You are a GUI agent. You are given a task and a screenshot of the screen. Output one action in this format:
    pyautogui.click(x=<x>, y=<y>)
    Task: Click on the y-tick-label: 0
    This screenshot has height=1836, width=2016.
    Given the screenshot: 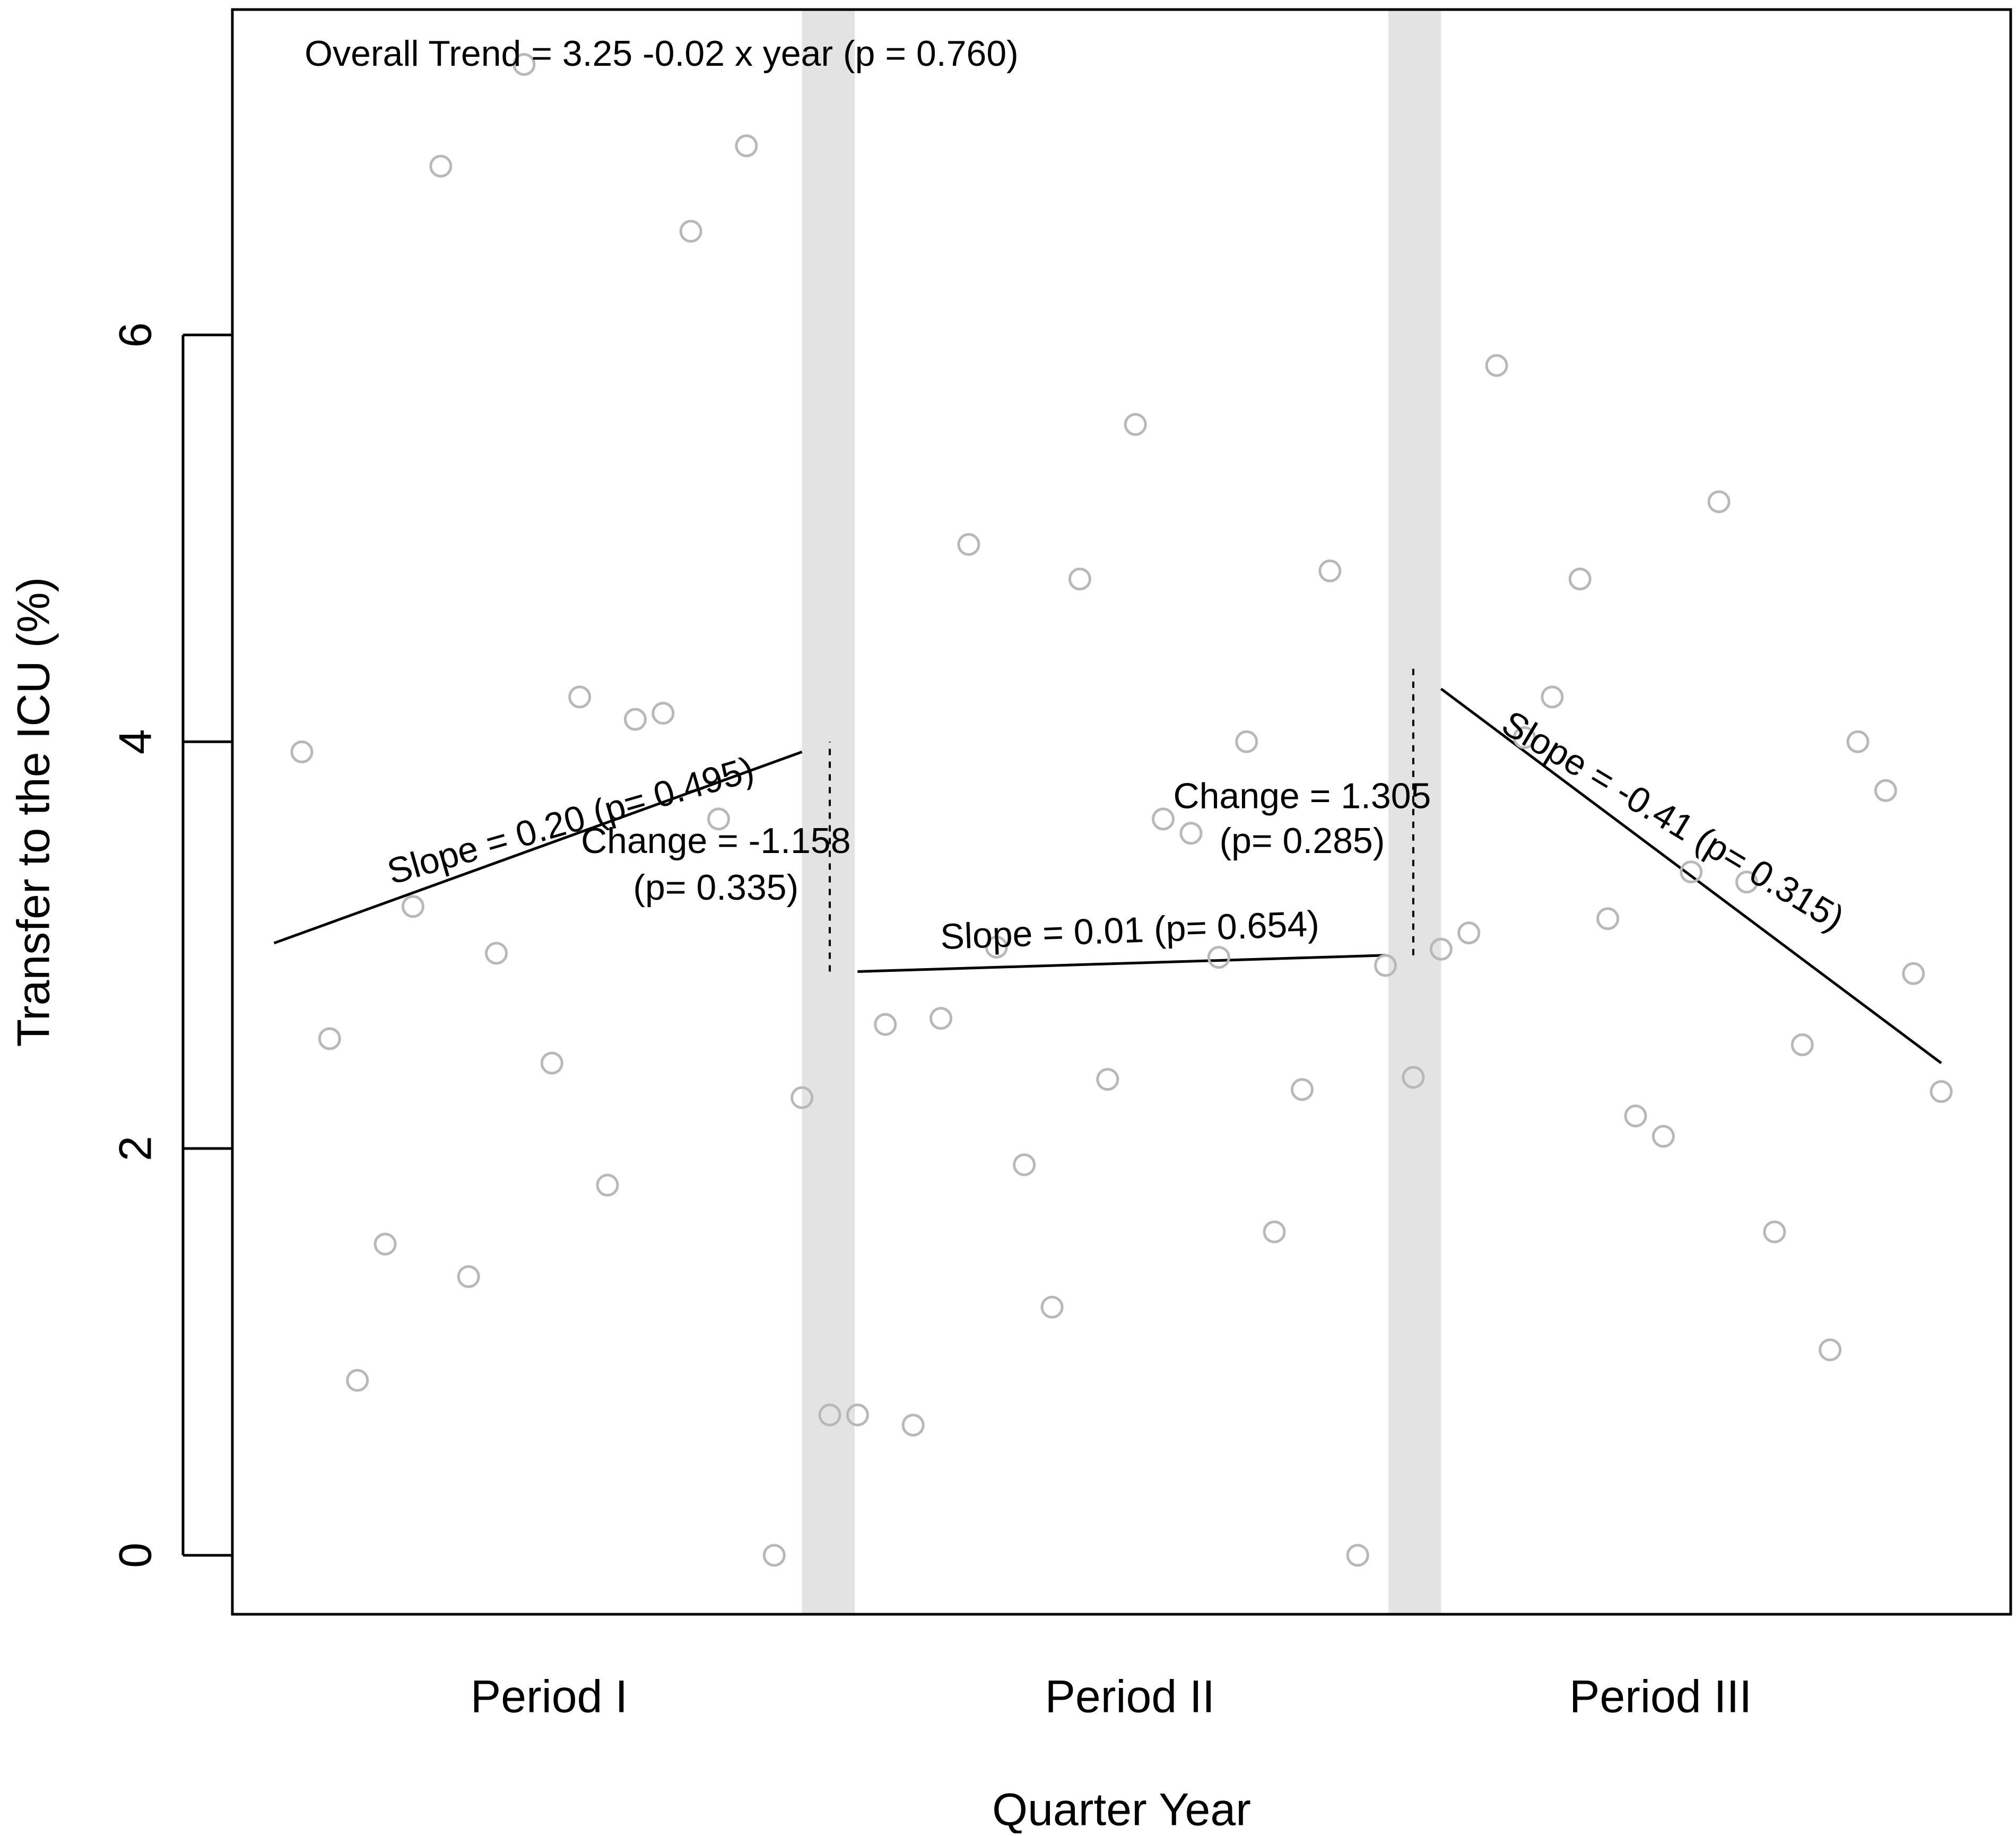 What is the action you would take?
    pyautogui.click(x=135, y=1556)
    